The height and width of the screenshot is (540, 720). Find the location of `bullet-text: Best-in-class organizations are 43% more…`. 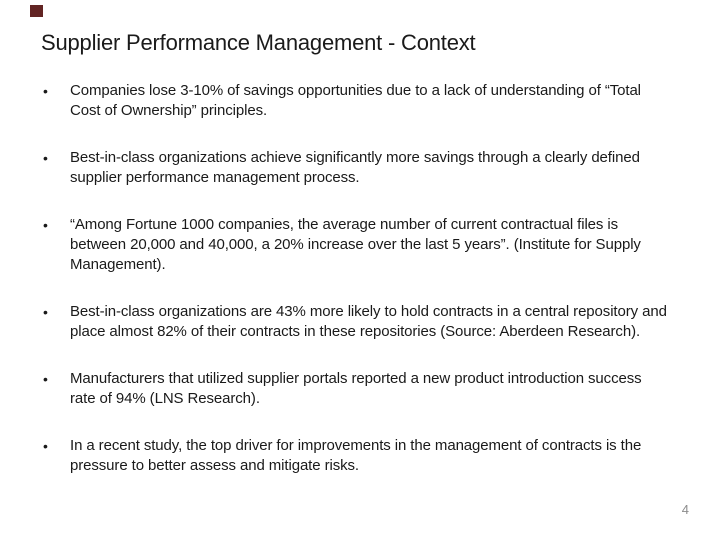

bullet-text: Best-in-class organizations are 43% more… is located at coordinates (368, 321).